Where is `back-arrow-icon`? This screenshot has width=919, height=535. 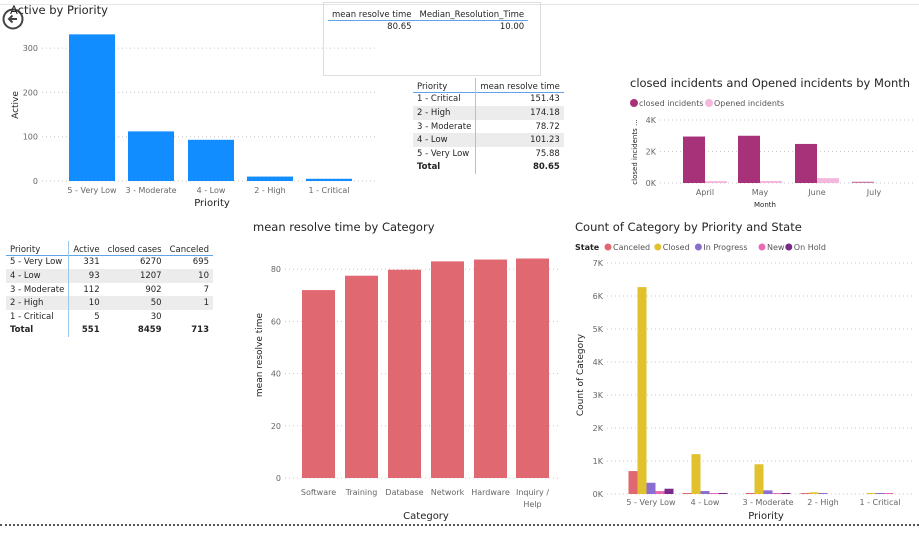
back-arrow-icon is located at coordinates (13, 19).